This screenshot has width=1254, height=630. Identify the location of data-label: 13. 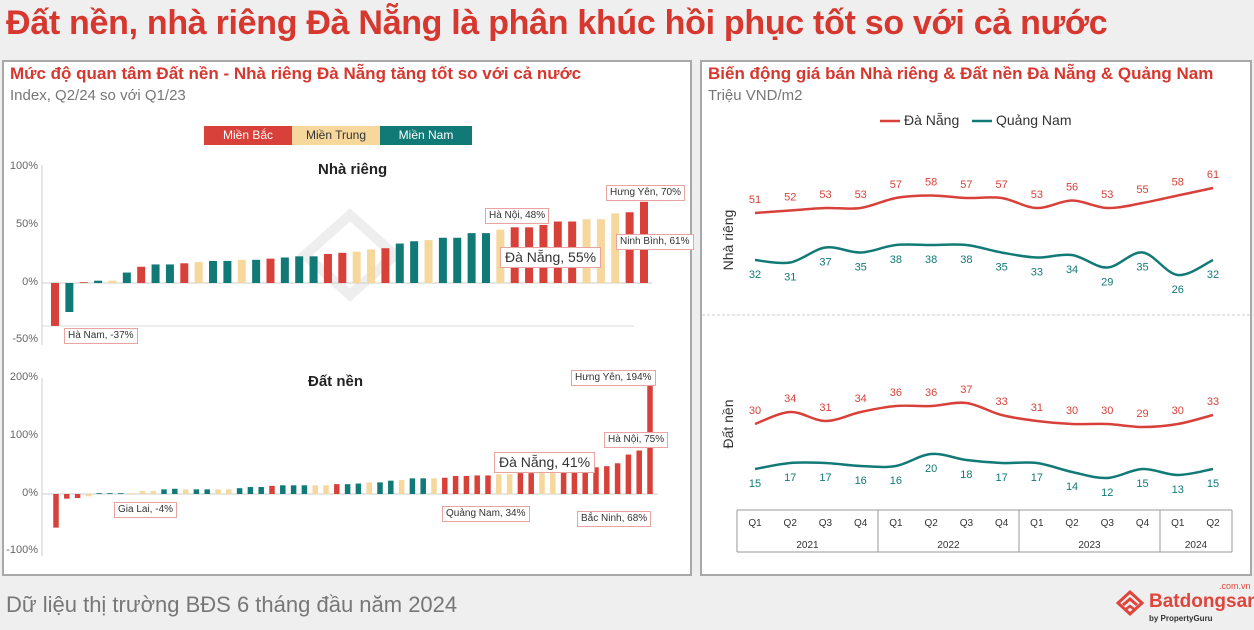
(1178, 490).